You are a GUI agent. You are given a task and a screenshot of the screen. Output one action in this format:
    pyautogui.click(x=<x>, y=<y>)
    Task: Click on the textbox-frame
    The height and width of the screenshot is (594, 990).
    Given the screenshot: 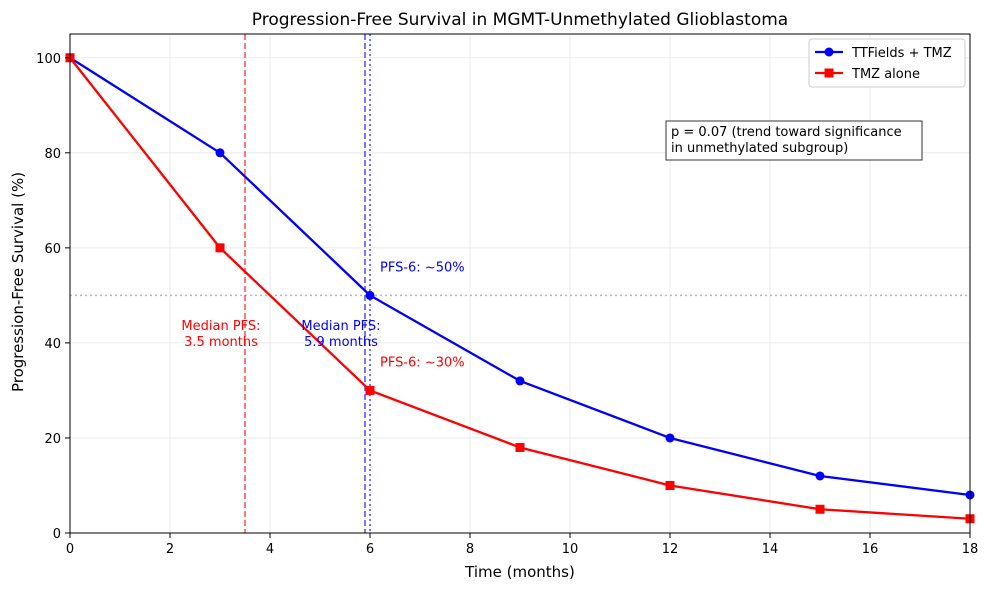 What is the action you would take?
    pyautogui.click(x=794, y=140)
    